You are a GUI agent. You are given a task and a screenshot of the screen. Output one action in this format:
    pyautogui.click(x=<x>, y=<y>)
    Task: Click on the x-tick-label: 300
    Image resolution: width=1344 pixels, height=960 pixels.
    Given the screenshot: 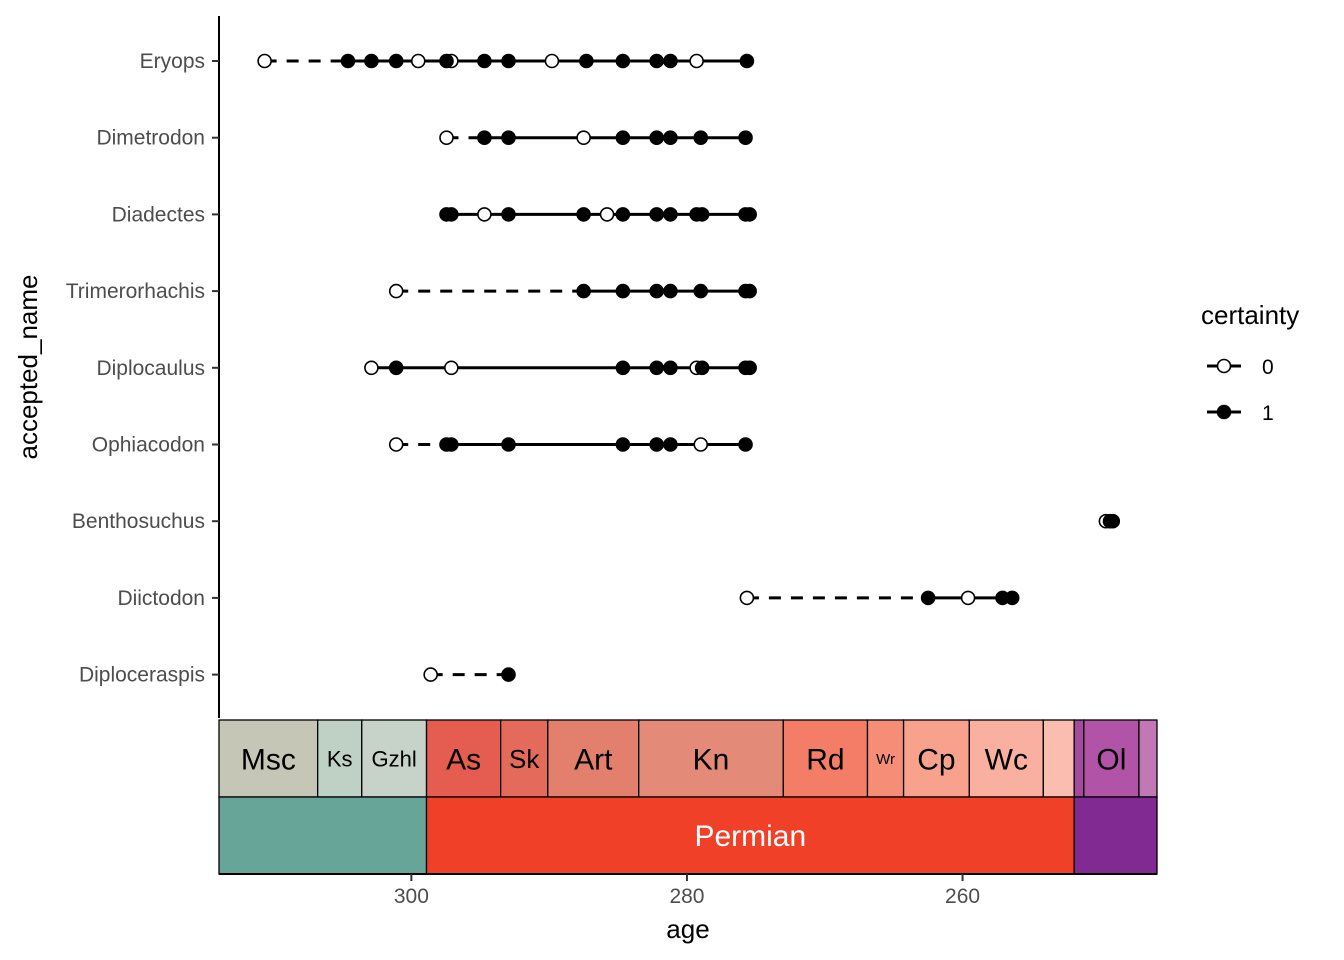 What is the action you would take?
    pyautogui.click(x=411, y=896)
    